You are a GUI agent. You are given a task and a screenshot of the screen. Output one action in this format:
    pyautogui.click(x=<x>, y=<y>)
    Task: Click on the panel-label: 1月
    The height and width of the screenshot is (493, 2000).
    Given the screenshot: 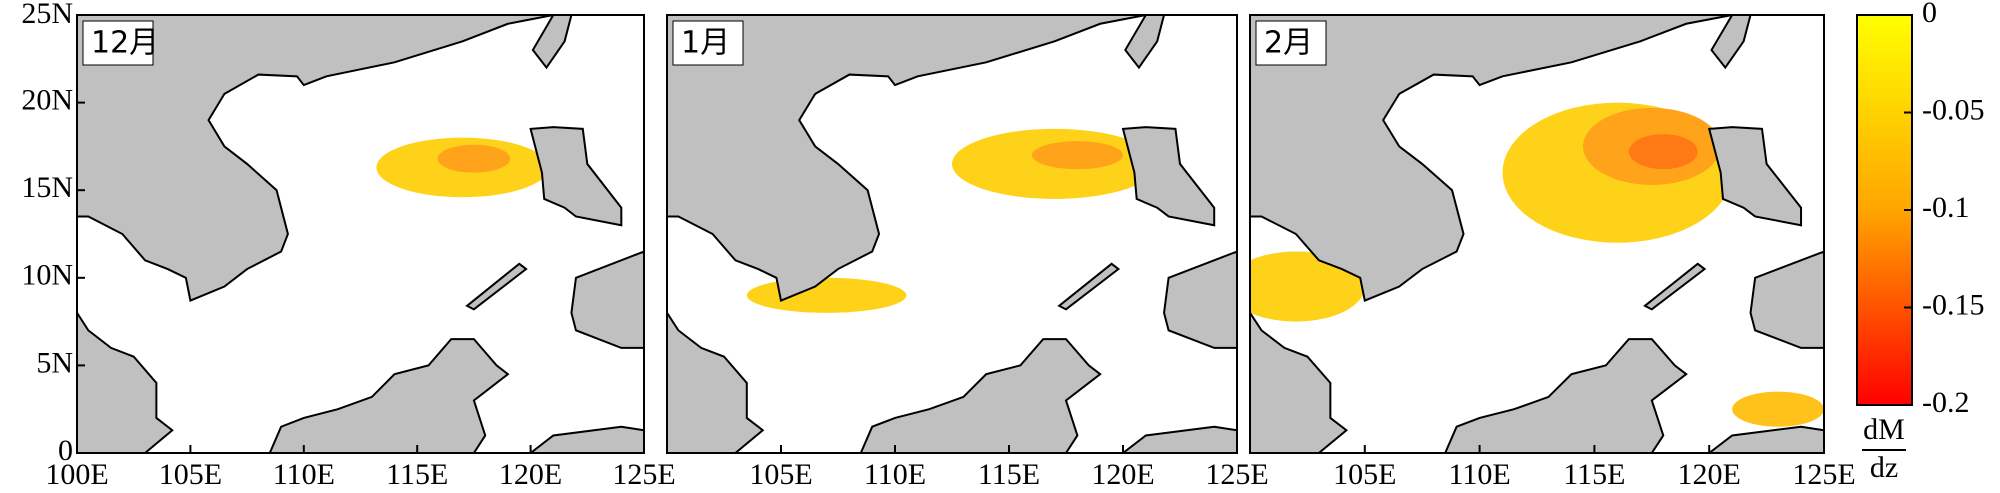 What is the action you would take?
    pyautogui.click(x=705, y=43)
    